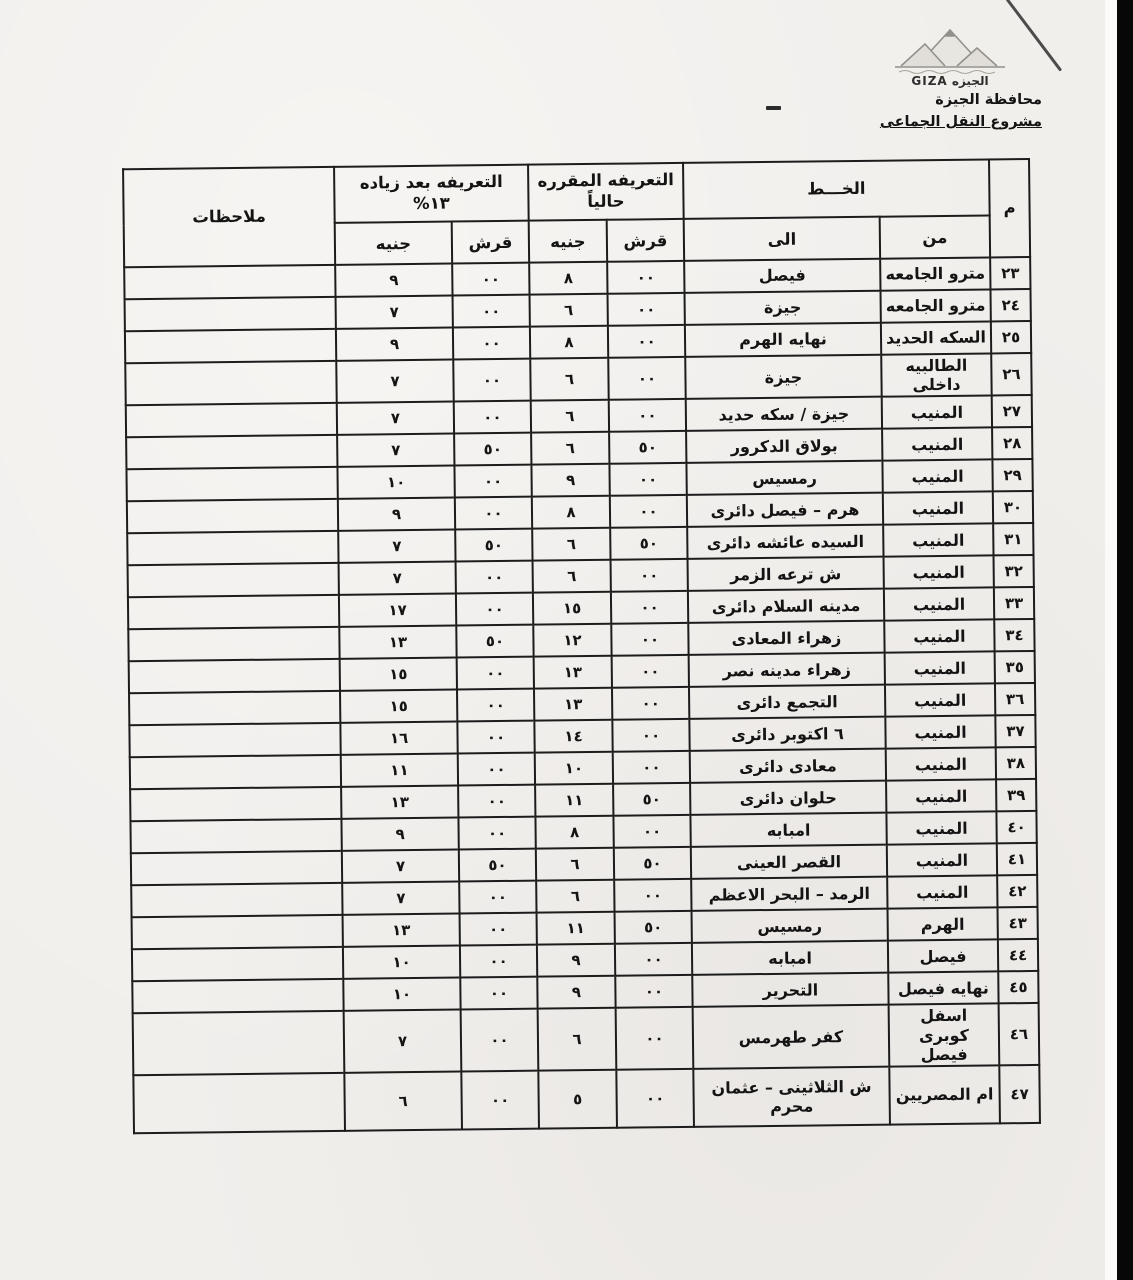  I want to click on route-to-cell: هرم – فيصل دائرى, so click(785, 510).